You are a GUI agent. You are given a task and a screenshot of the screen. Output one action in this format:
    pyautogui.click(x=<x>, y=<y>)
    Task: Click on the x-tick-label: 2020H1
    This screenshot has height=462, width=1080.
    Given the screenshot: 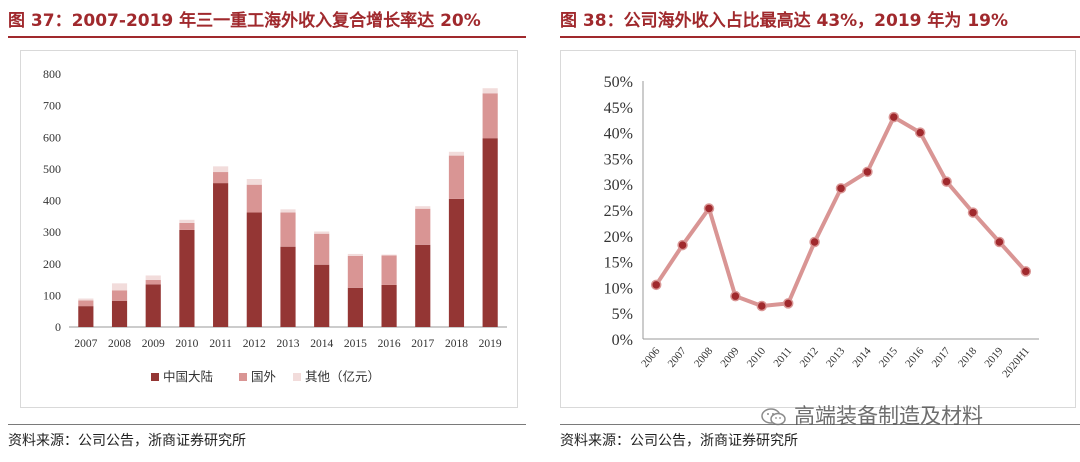 What is the action you would take?
    pyautogui.click(x=1016, y=362)
    